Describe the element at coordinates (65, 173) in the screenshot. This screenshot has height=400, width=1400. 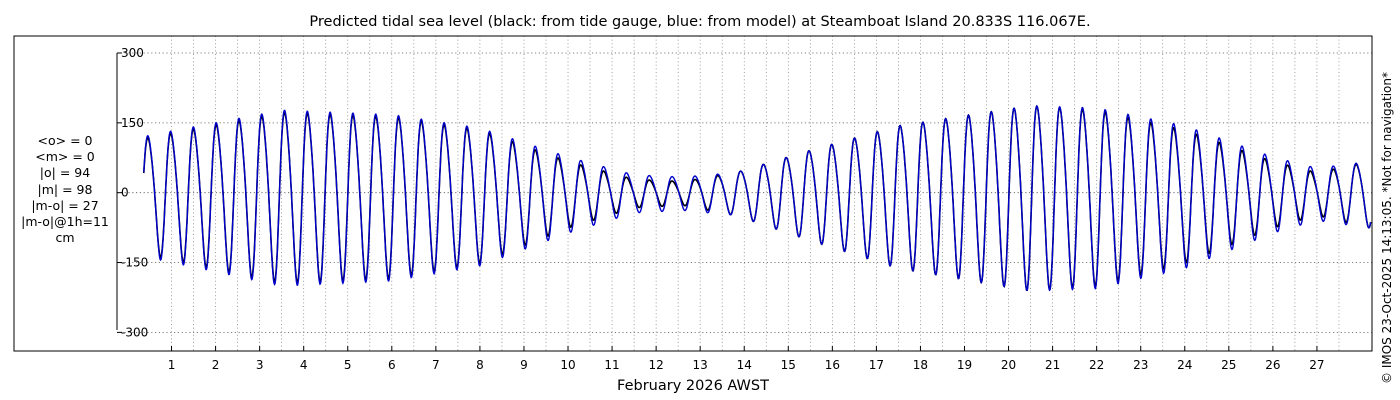
I see `stat-obs-abs: |o| = 94` at that location.